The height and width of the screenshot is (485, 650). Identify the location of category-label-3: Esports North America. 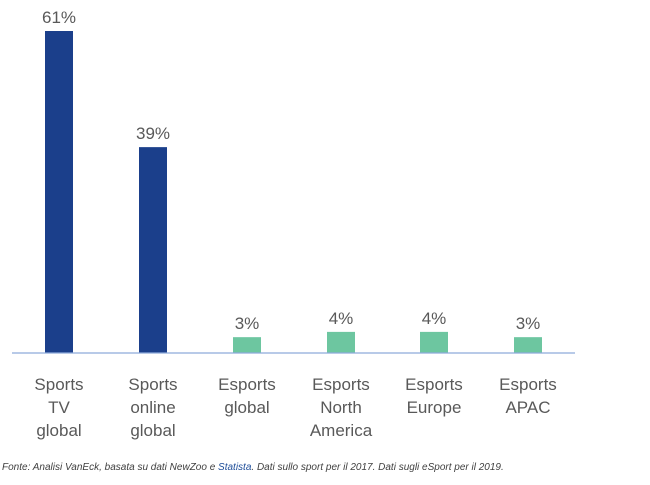
(341, 407).